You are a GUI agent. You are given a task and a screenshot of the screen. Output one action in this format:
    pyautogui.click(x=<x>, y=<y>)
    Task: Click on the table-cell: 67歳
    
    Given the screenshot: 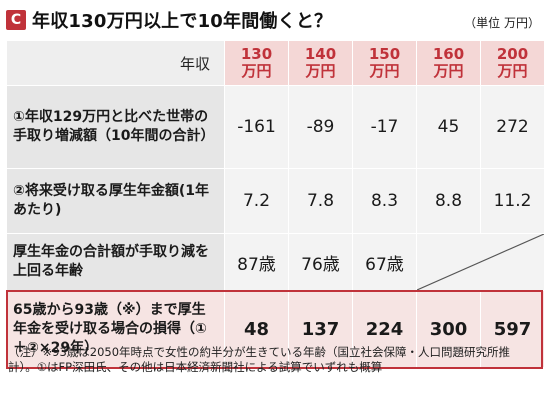 What is the action you would take?
    pyautogui.click(x=384, y=262)
    